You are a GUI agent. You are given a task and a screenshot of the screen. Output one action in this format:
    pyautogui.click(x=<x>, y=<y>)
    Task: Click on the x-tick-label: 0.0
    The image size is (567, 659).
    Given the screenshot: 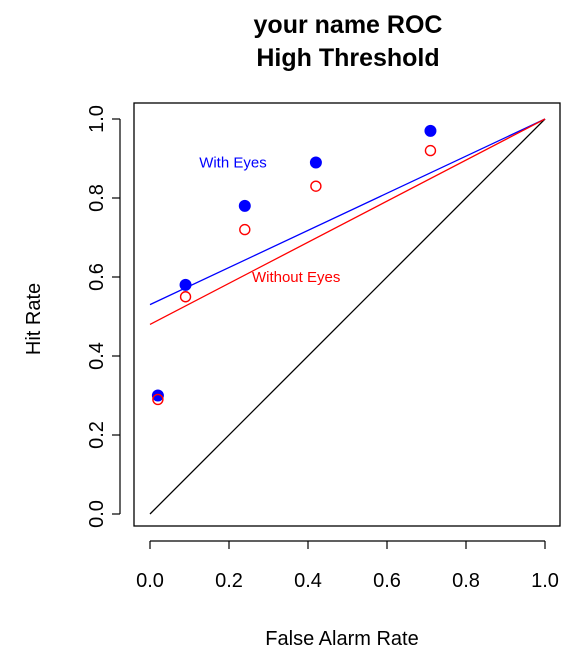 What is the action you would take?
    pyautogui.click(x=150, y=581)
    